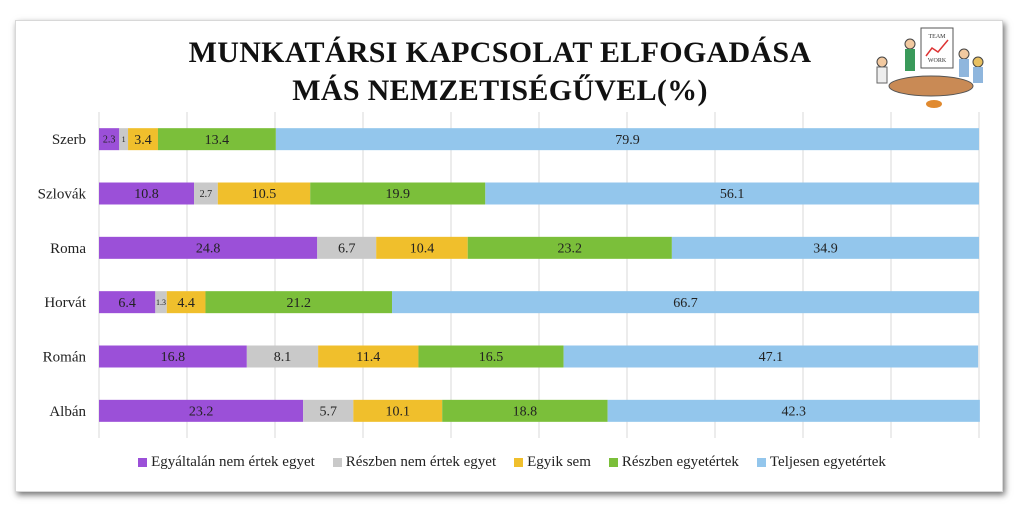  I want to click on data-label: 18.8, so click(525, 412).